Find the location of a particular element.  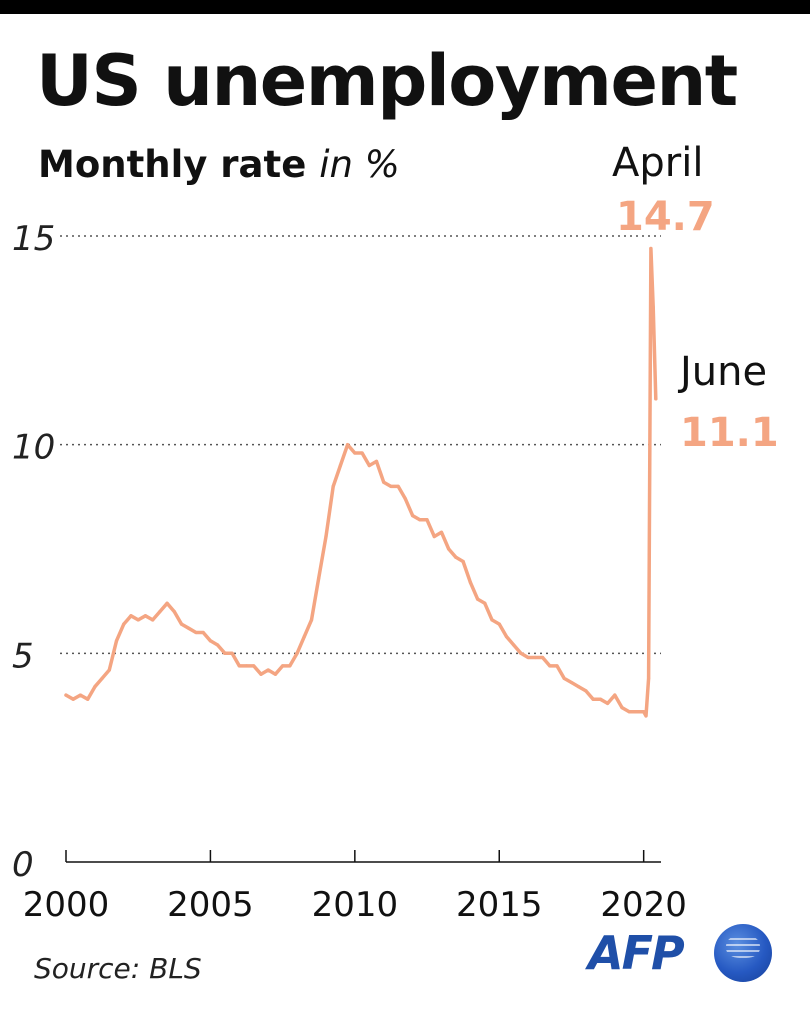

subtitle-main: Monthly rate is located at coordinates (172, 164).